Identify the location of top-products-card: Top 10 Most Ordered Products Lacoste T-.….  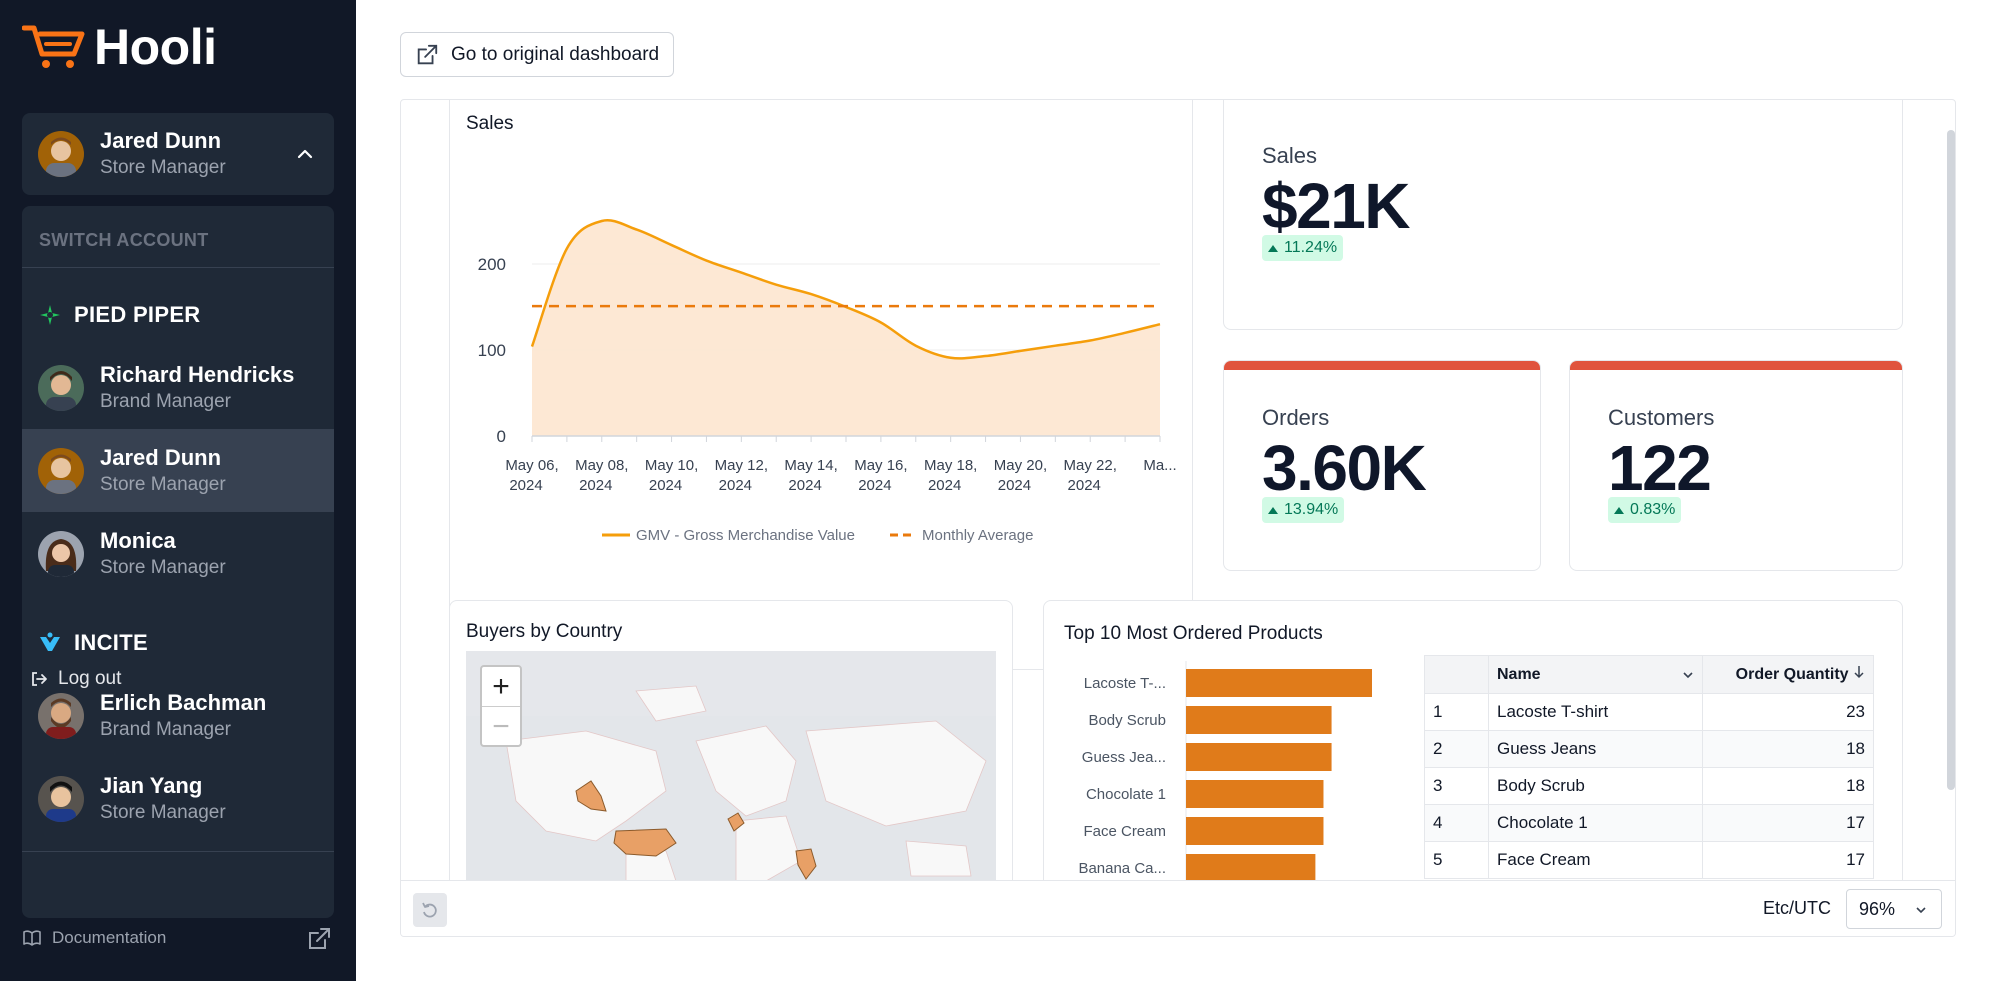
(1473, 760).